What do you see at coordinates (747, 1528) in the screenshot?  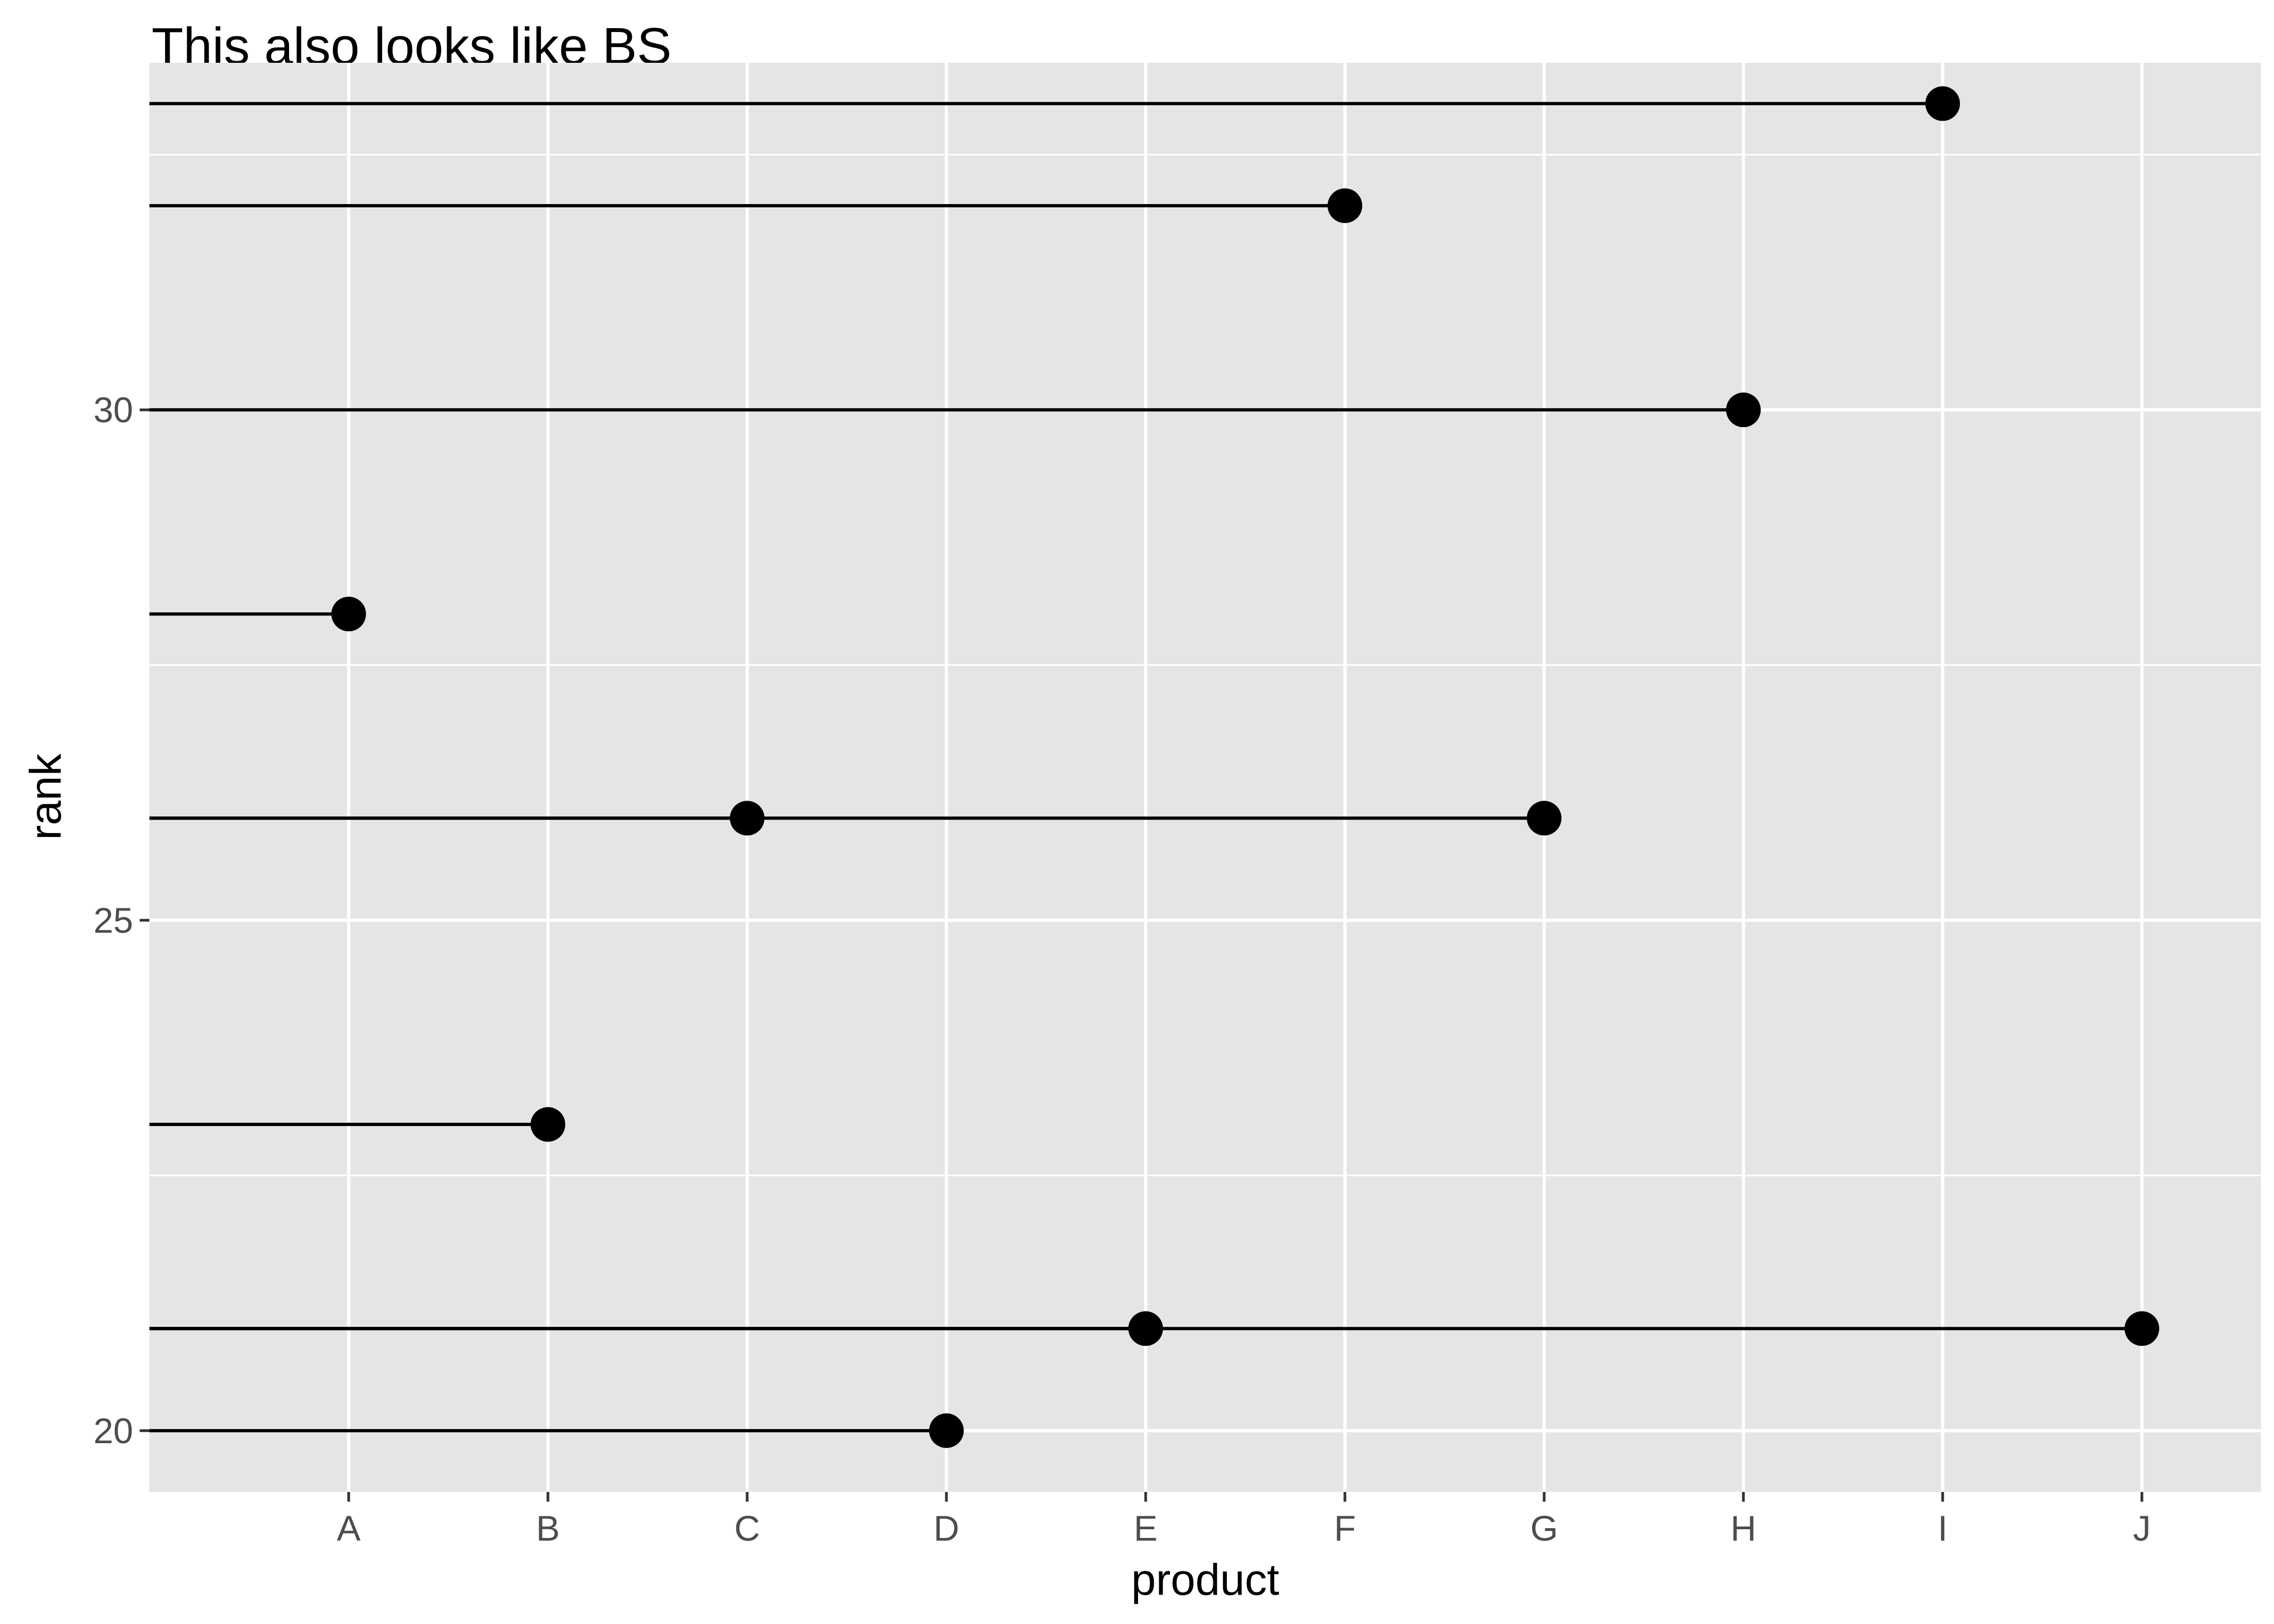 I see `x-tick-label-c: C` at bounding box center [747, 1528].